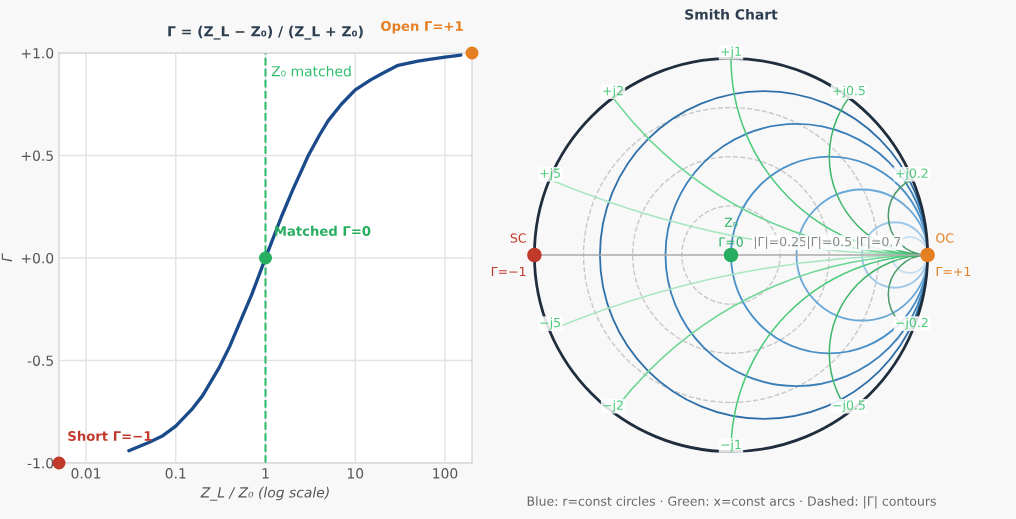 This screenshot has width=1016, height=519. What do you see at coordinates (37, 155) in the screenshot?
I see `y-tick-label: +0.5` at bounding box center [37, 155].